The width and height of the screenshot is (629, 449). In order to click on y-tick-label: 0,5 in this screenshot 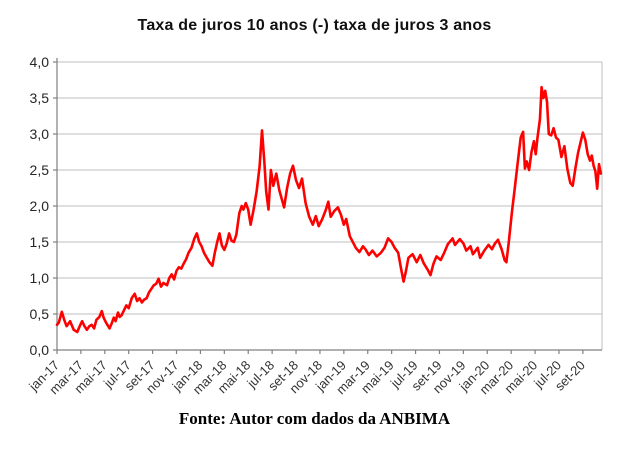, I will do `click(40, 314)`.